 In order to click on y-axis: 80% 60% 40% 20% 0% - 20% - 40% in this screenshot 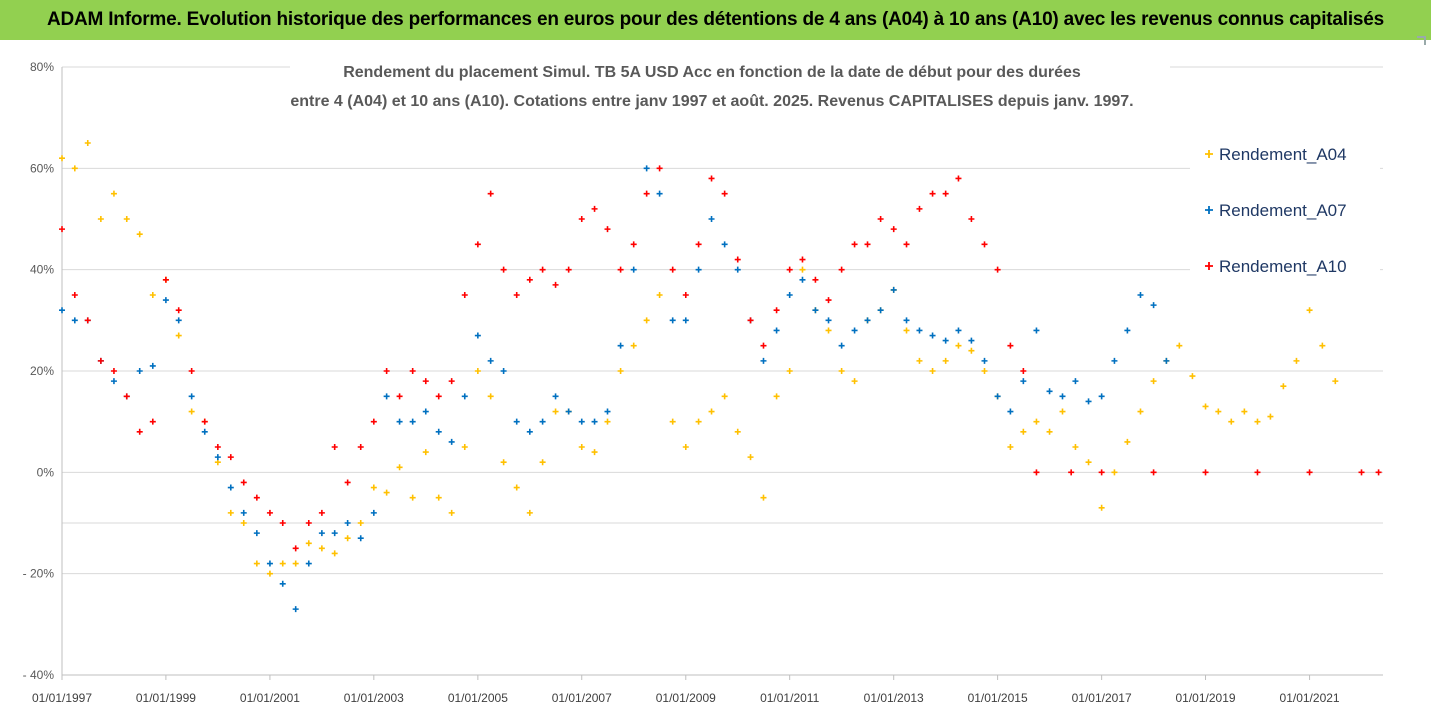, I will do `click(39, 371)`.